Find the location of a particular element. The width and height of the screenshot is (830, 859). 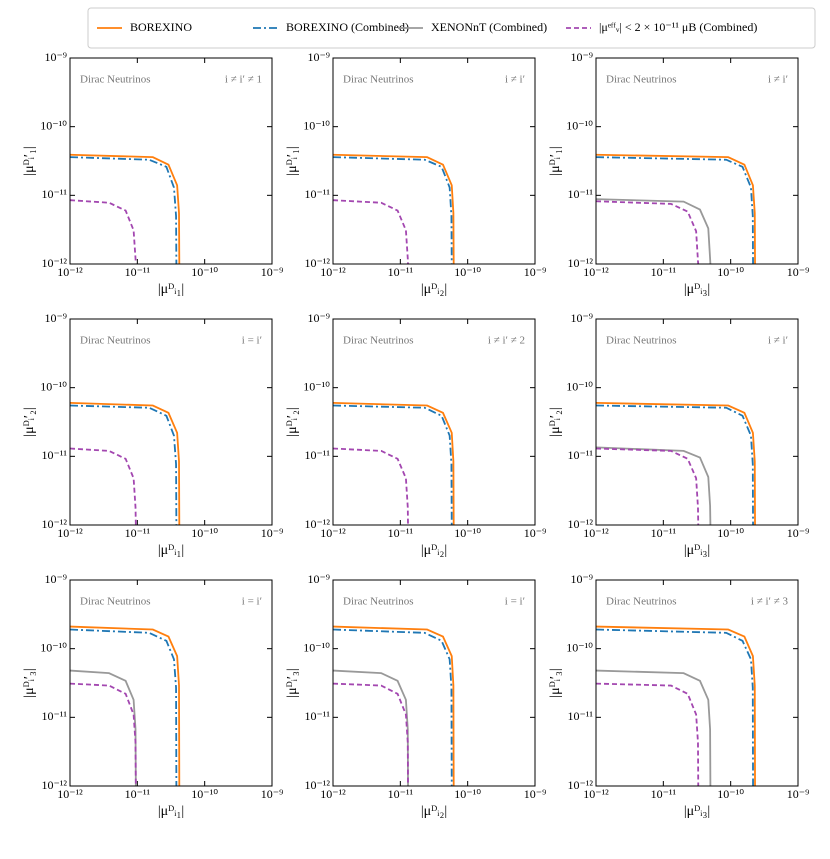

legend-label: XENONnT (Combined) is located at coordinates (489, 27).